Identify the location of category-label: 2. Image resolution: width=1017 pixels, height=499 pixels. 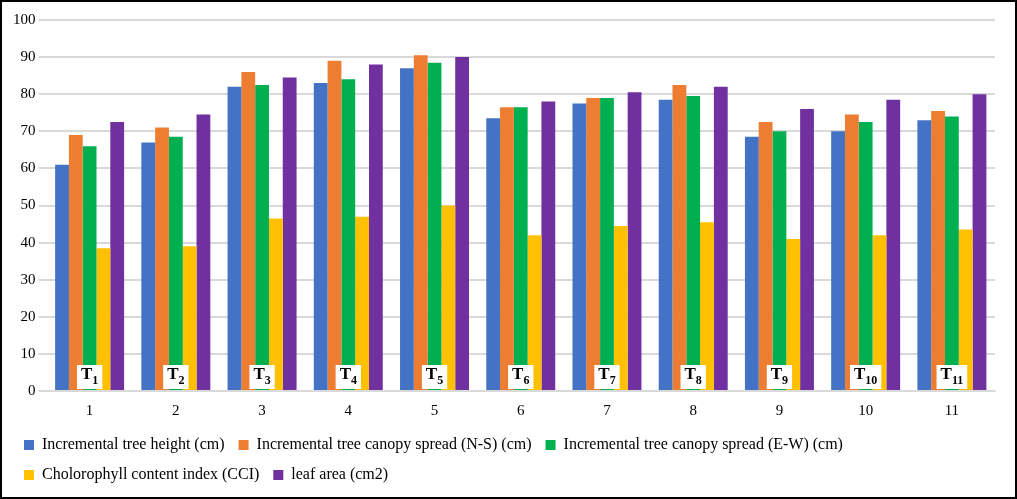
(176, 409).